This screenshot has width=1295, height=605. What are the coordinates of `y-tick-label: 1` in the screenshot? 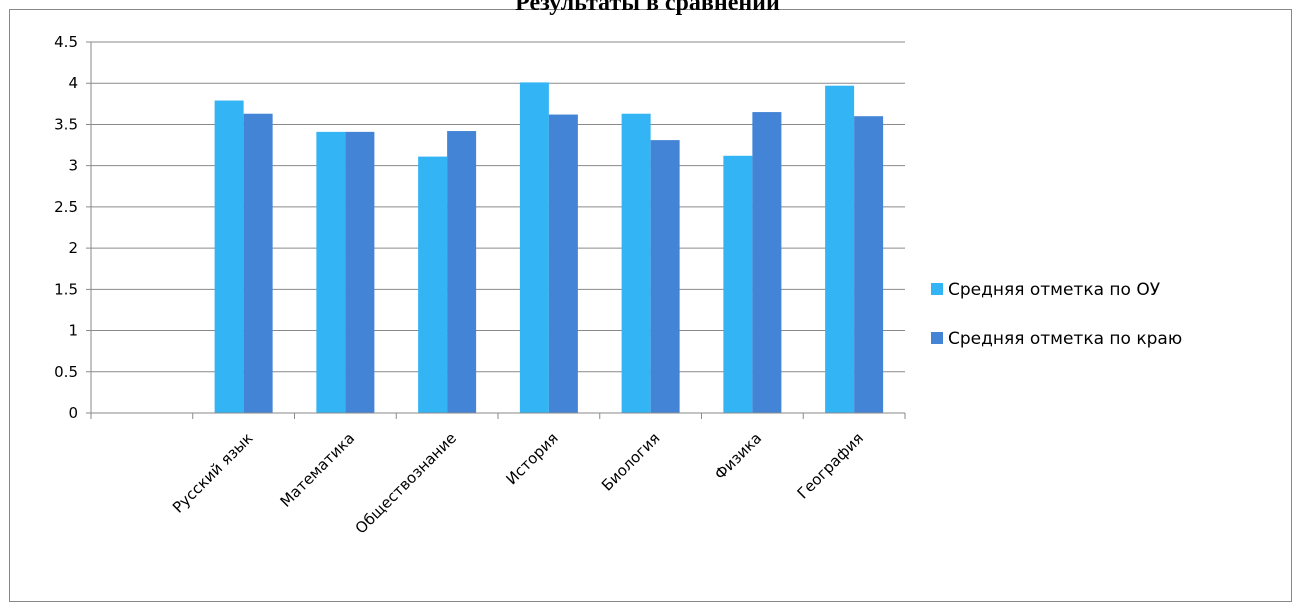 It's located at (73, 331).